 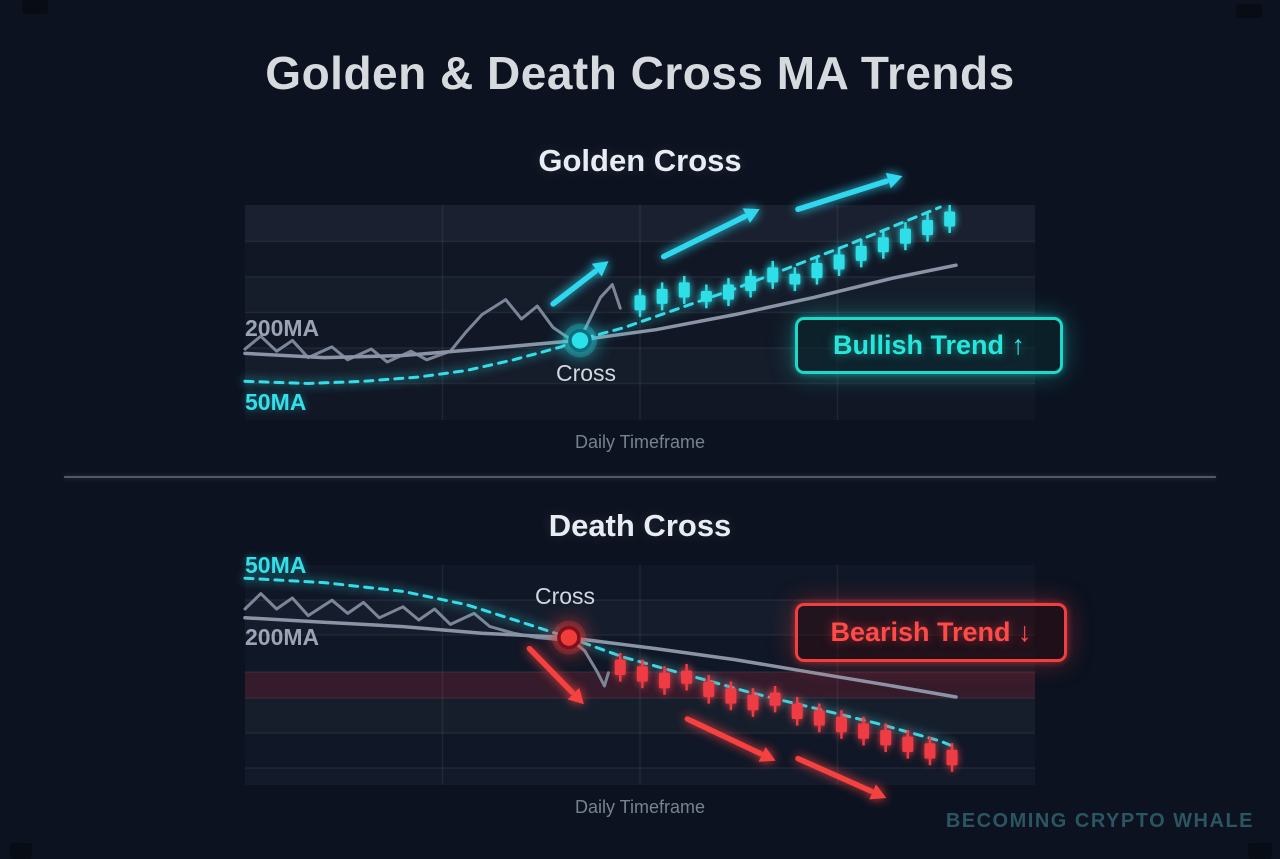 I want to click on bullish-trend-badge: Bullish Trend ↑, so click(x=929, y=345).